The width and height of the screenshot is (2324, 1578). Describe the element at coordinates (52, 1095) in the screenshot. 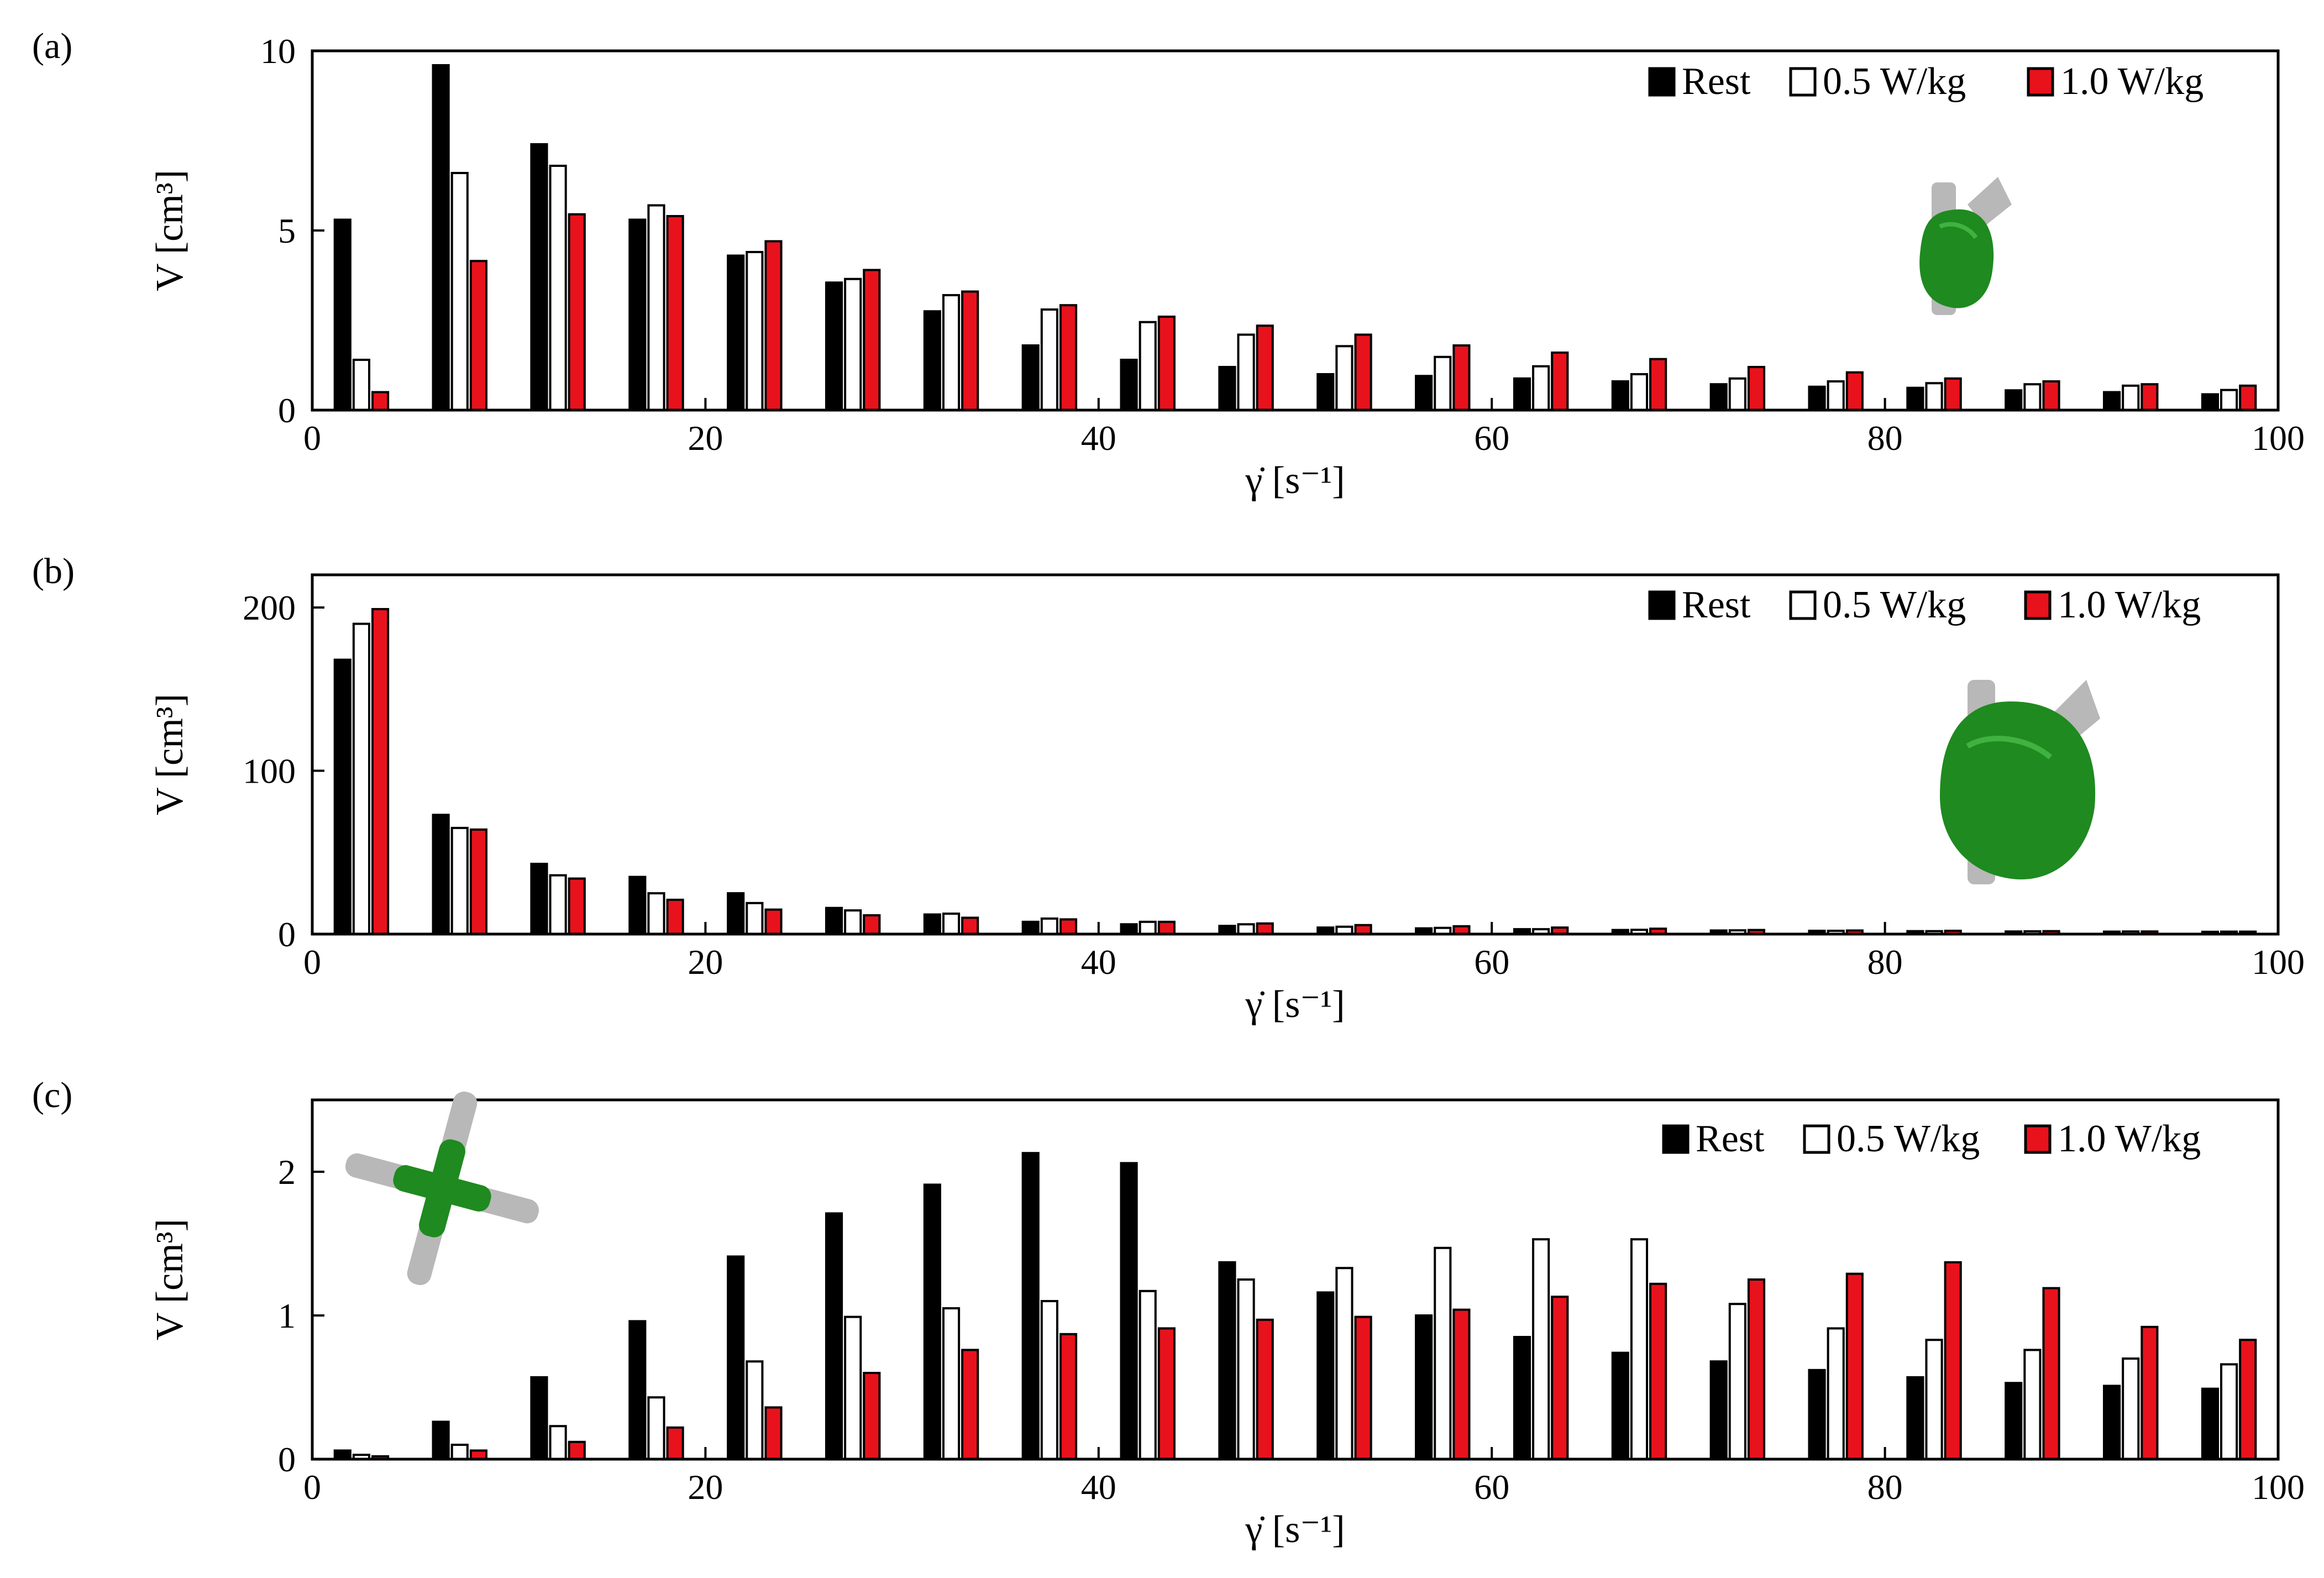

I see `panel-letter: (c)` at that location.